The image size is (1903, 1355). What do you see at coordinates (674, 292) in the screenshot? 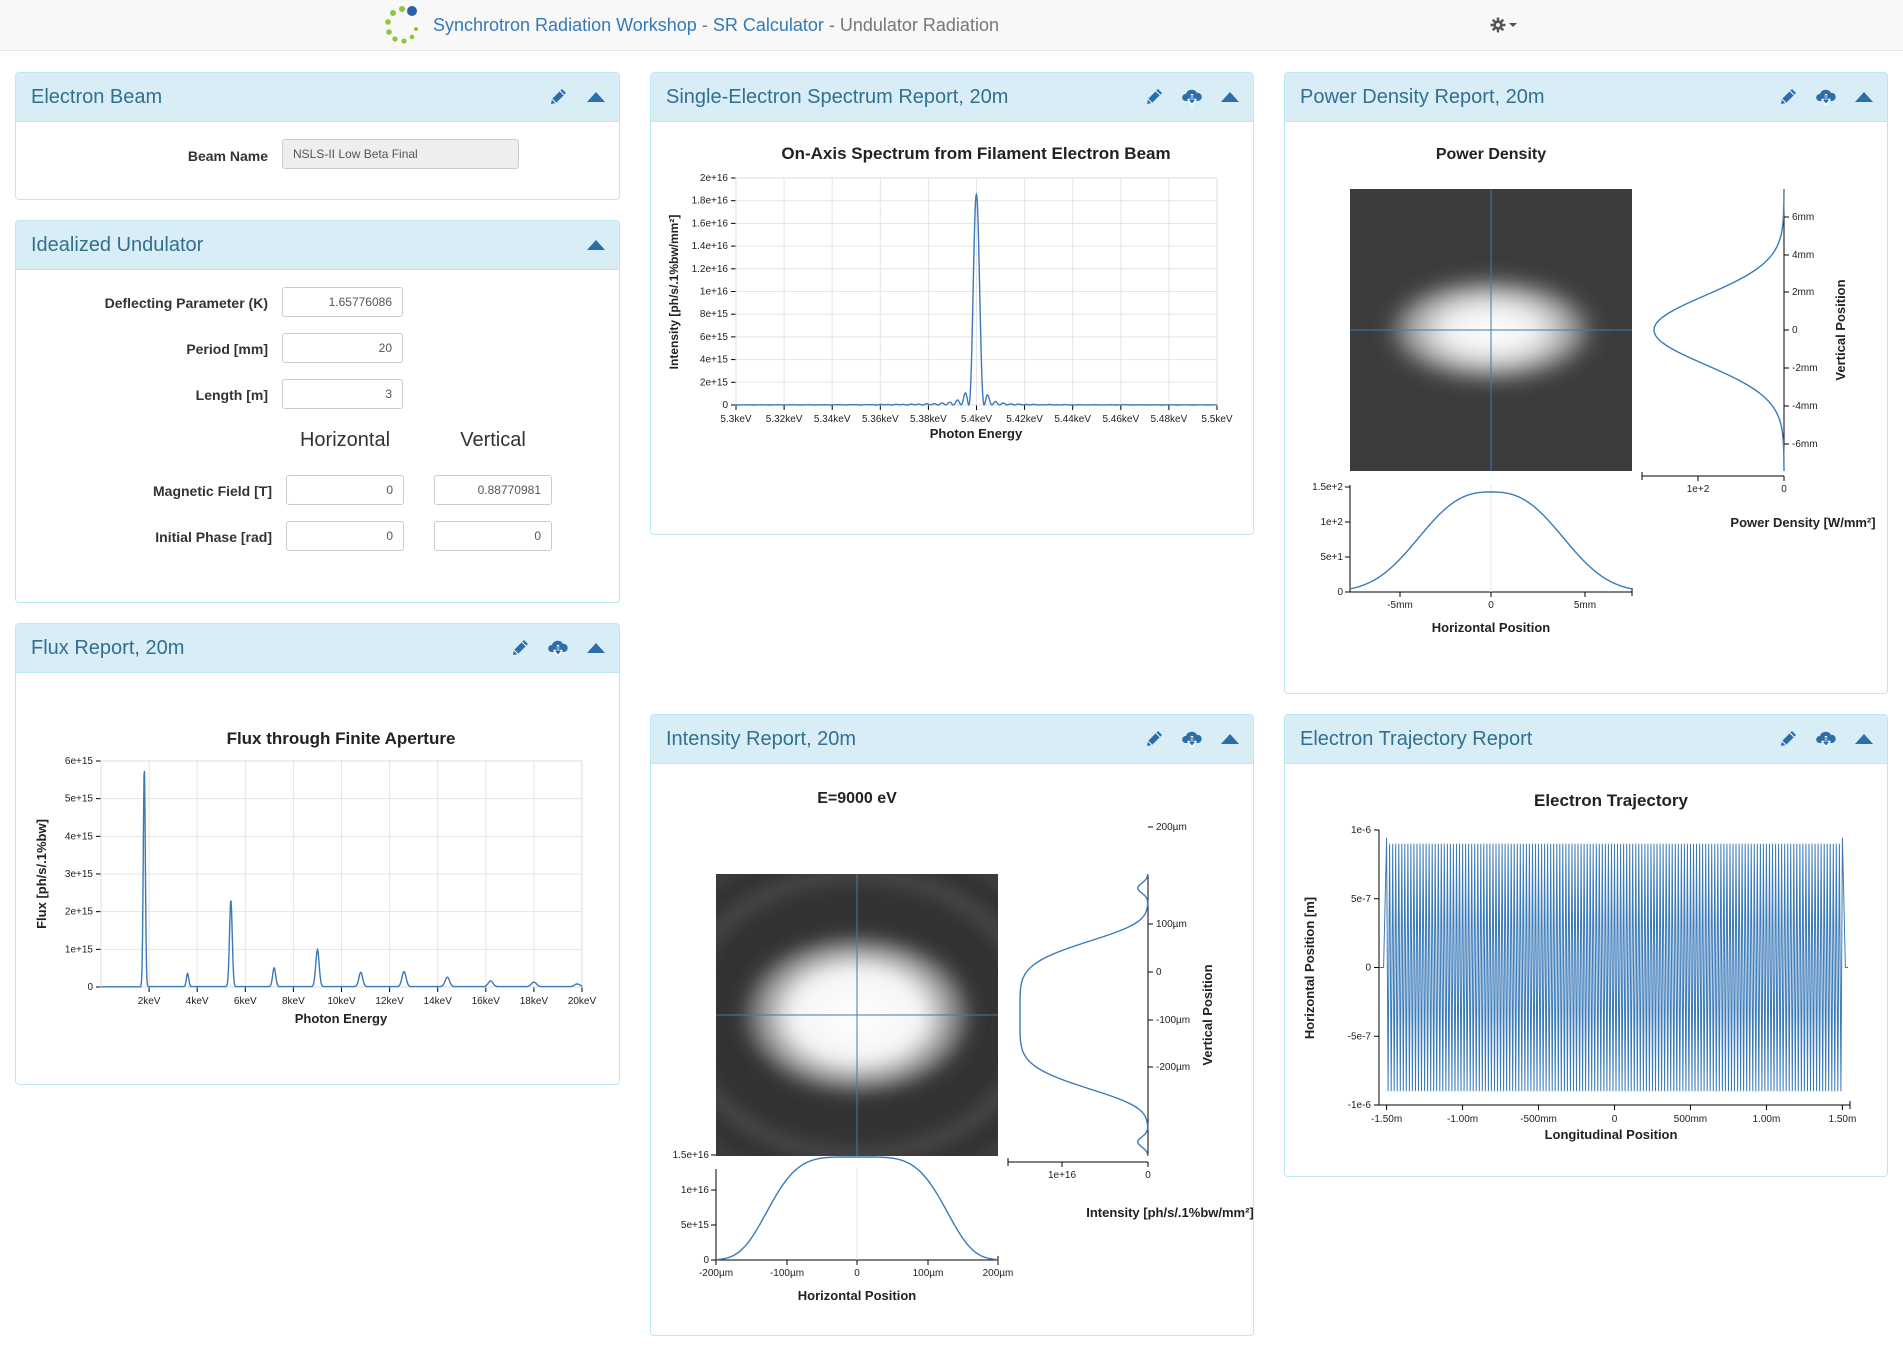
I see `y-axis-label: Intensity [ph/s/.1%bw/mm²]` at bounding box center [674, 292].